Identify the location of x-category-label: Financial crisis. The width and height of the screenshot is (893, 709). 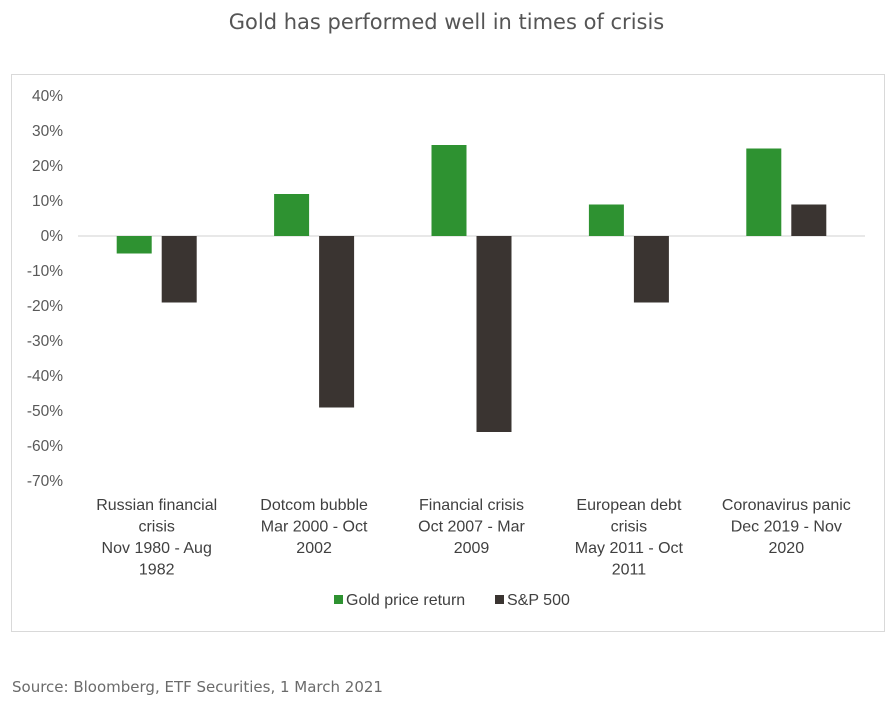
(471, 505).